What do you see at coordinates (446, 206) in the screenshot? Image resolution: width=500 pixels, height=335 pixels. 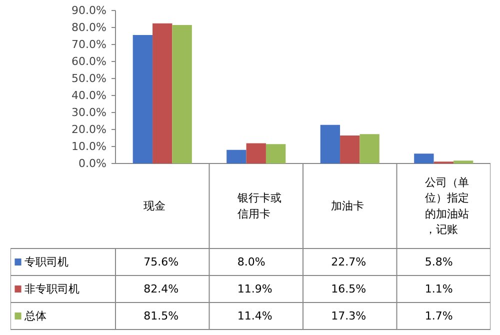 I see `x-tick-label: 公司（单位）指定的加油站，记账` at bounding box center [446, 206].